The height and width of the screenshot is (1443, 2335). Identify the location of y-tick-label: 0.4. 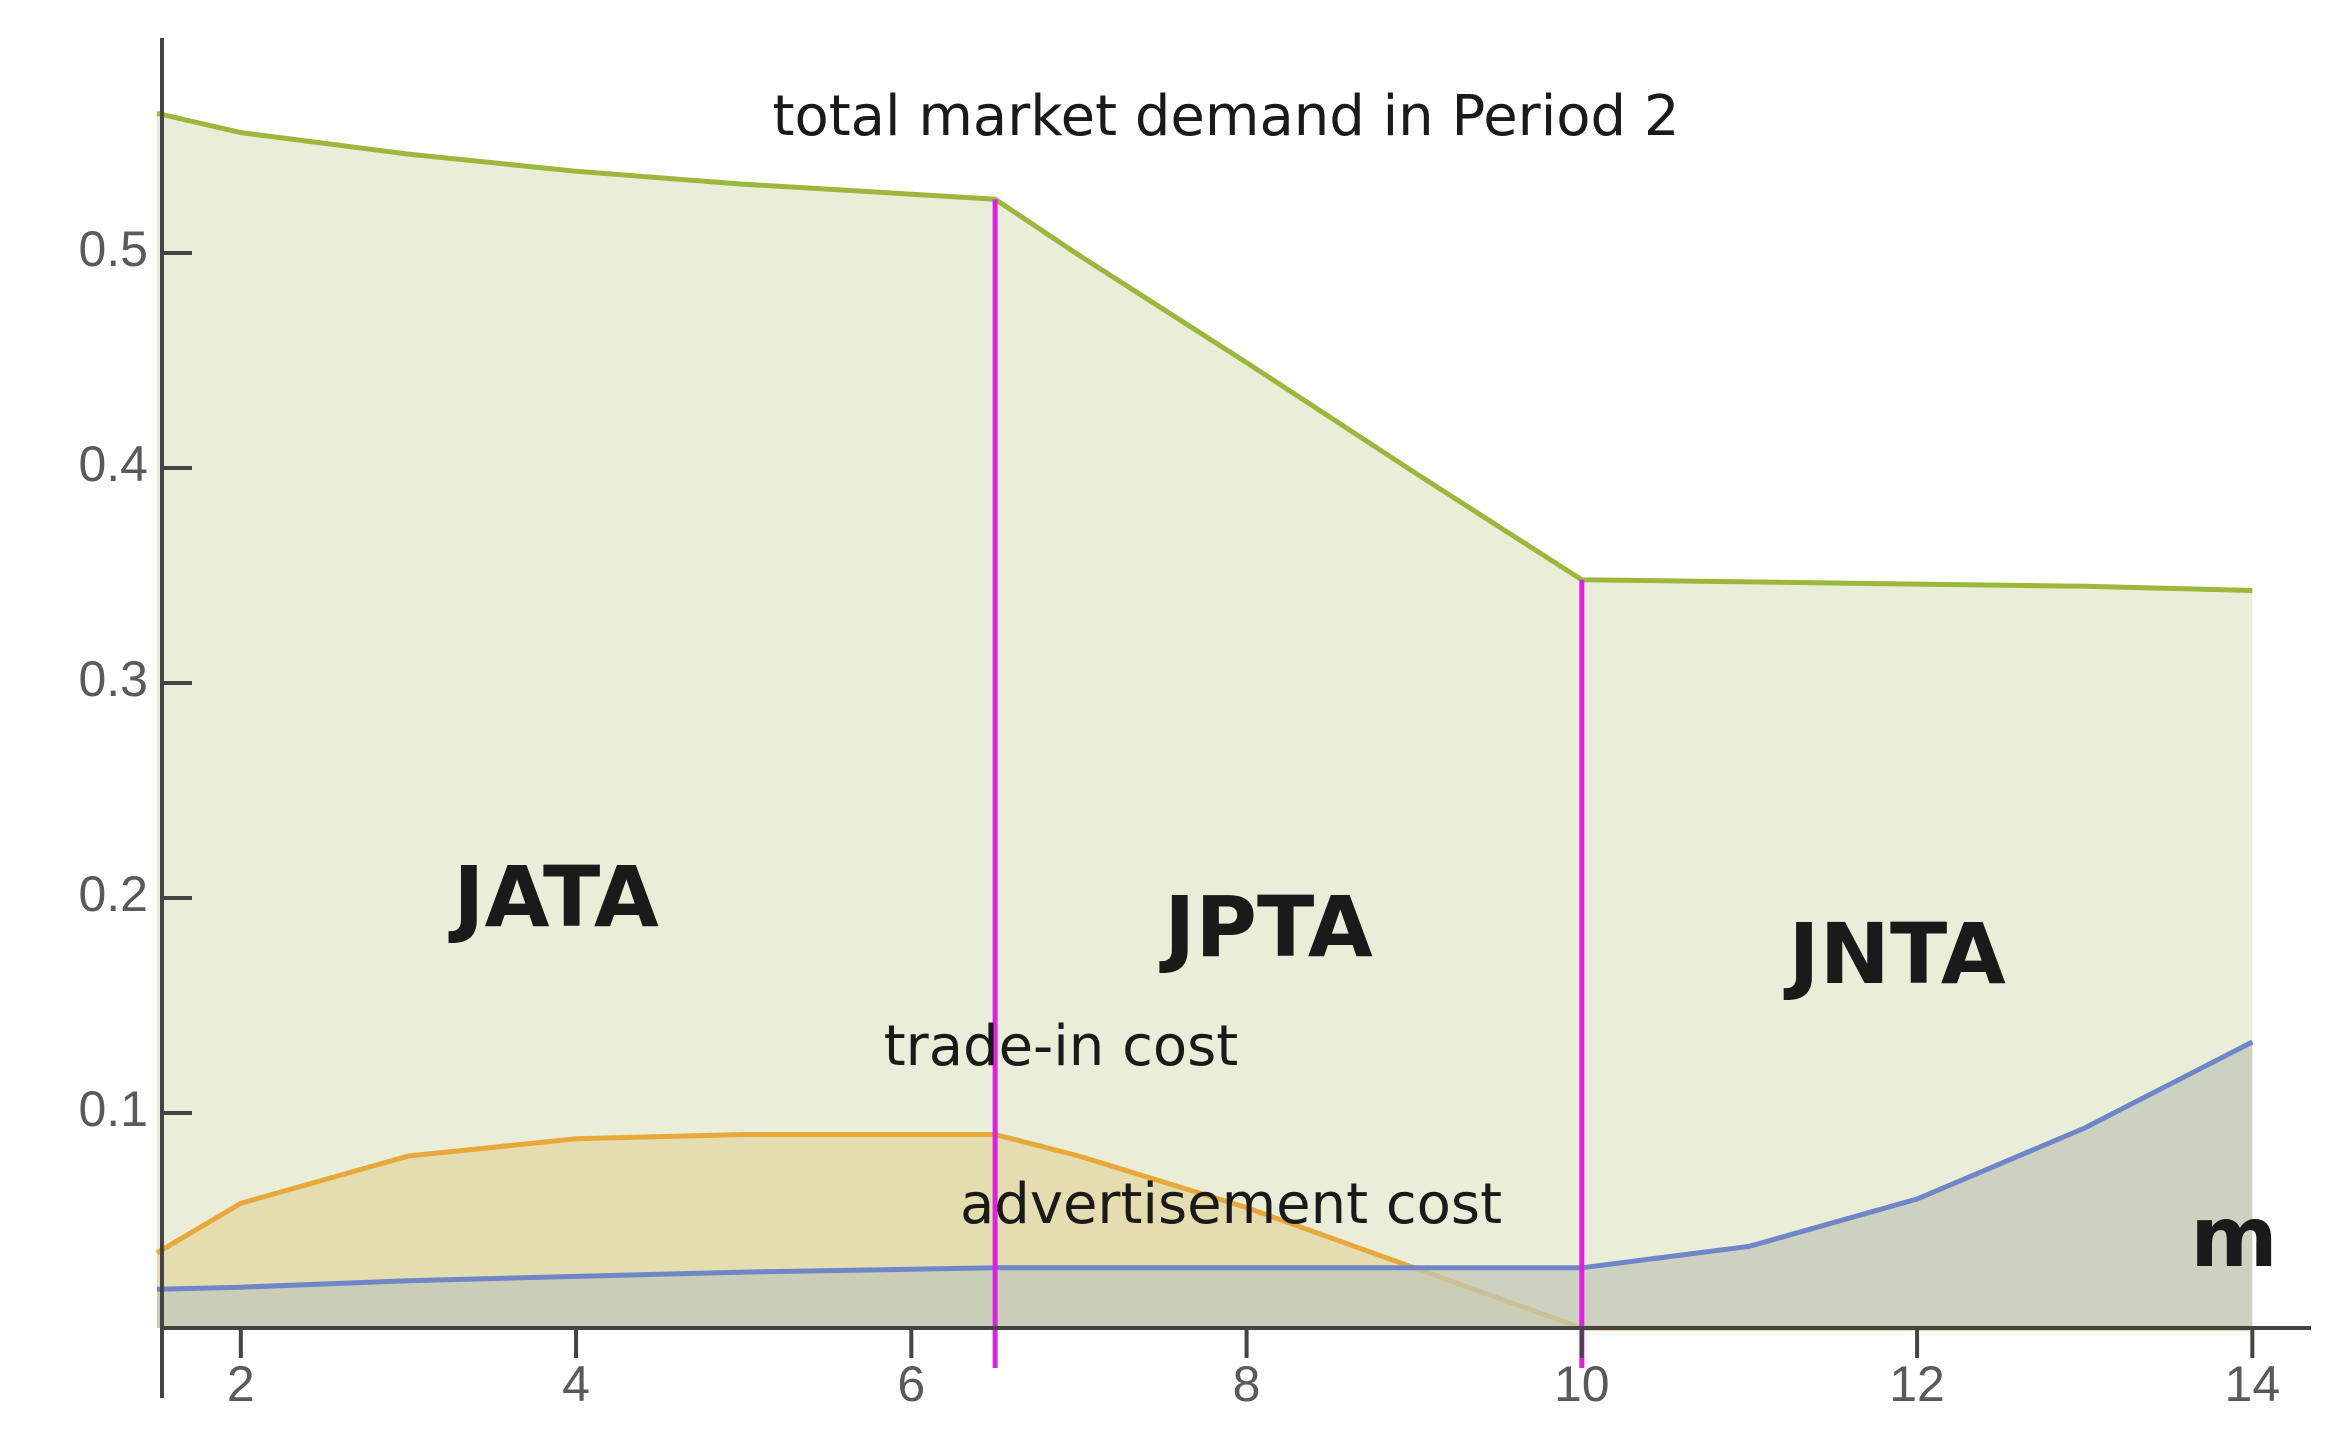
(113, 464).